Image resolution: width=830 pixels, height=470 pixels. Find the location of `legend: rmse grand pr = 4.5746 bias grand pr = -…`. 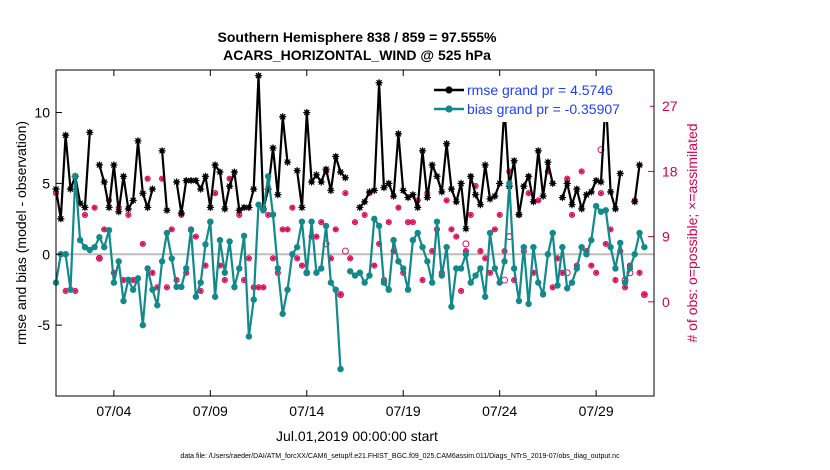

legend: rmse grand pr = 4.5746 bias grand pr = -… is located at coordinates (539, 99).